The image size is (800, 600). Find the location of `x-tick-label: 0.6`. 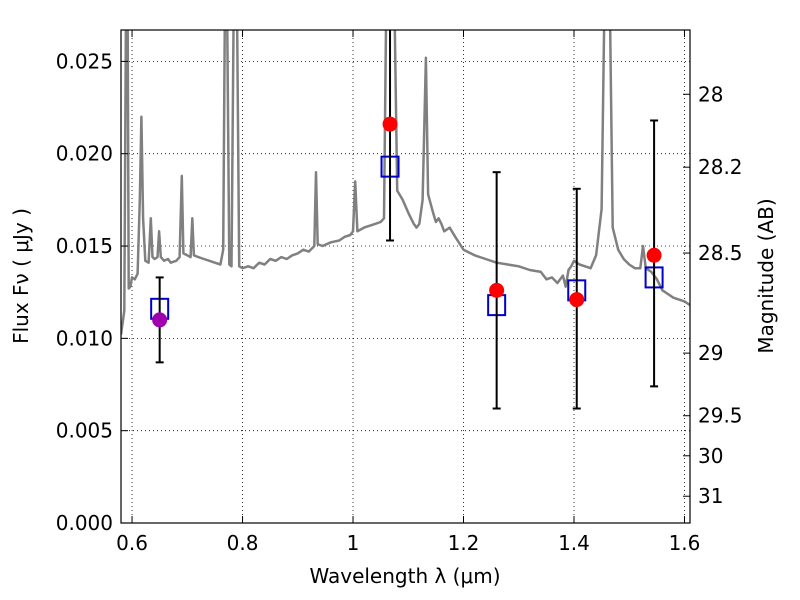

x-tick-label: 0.6 is located at coordinates (132, 543).